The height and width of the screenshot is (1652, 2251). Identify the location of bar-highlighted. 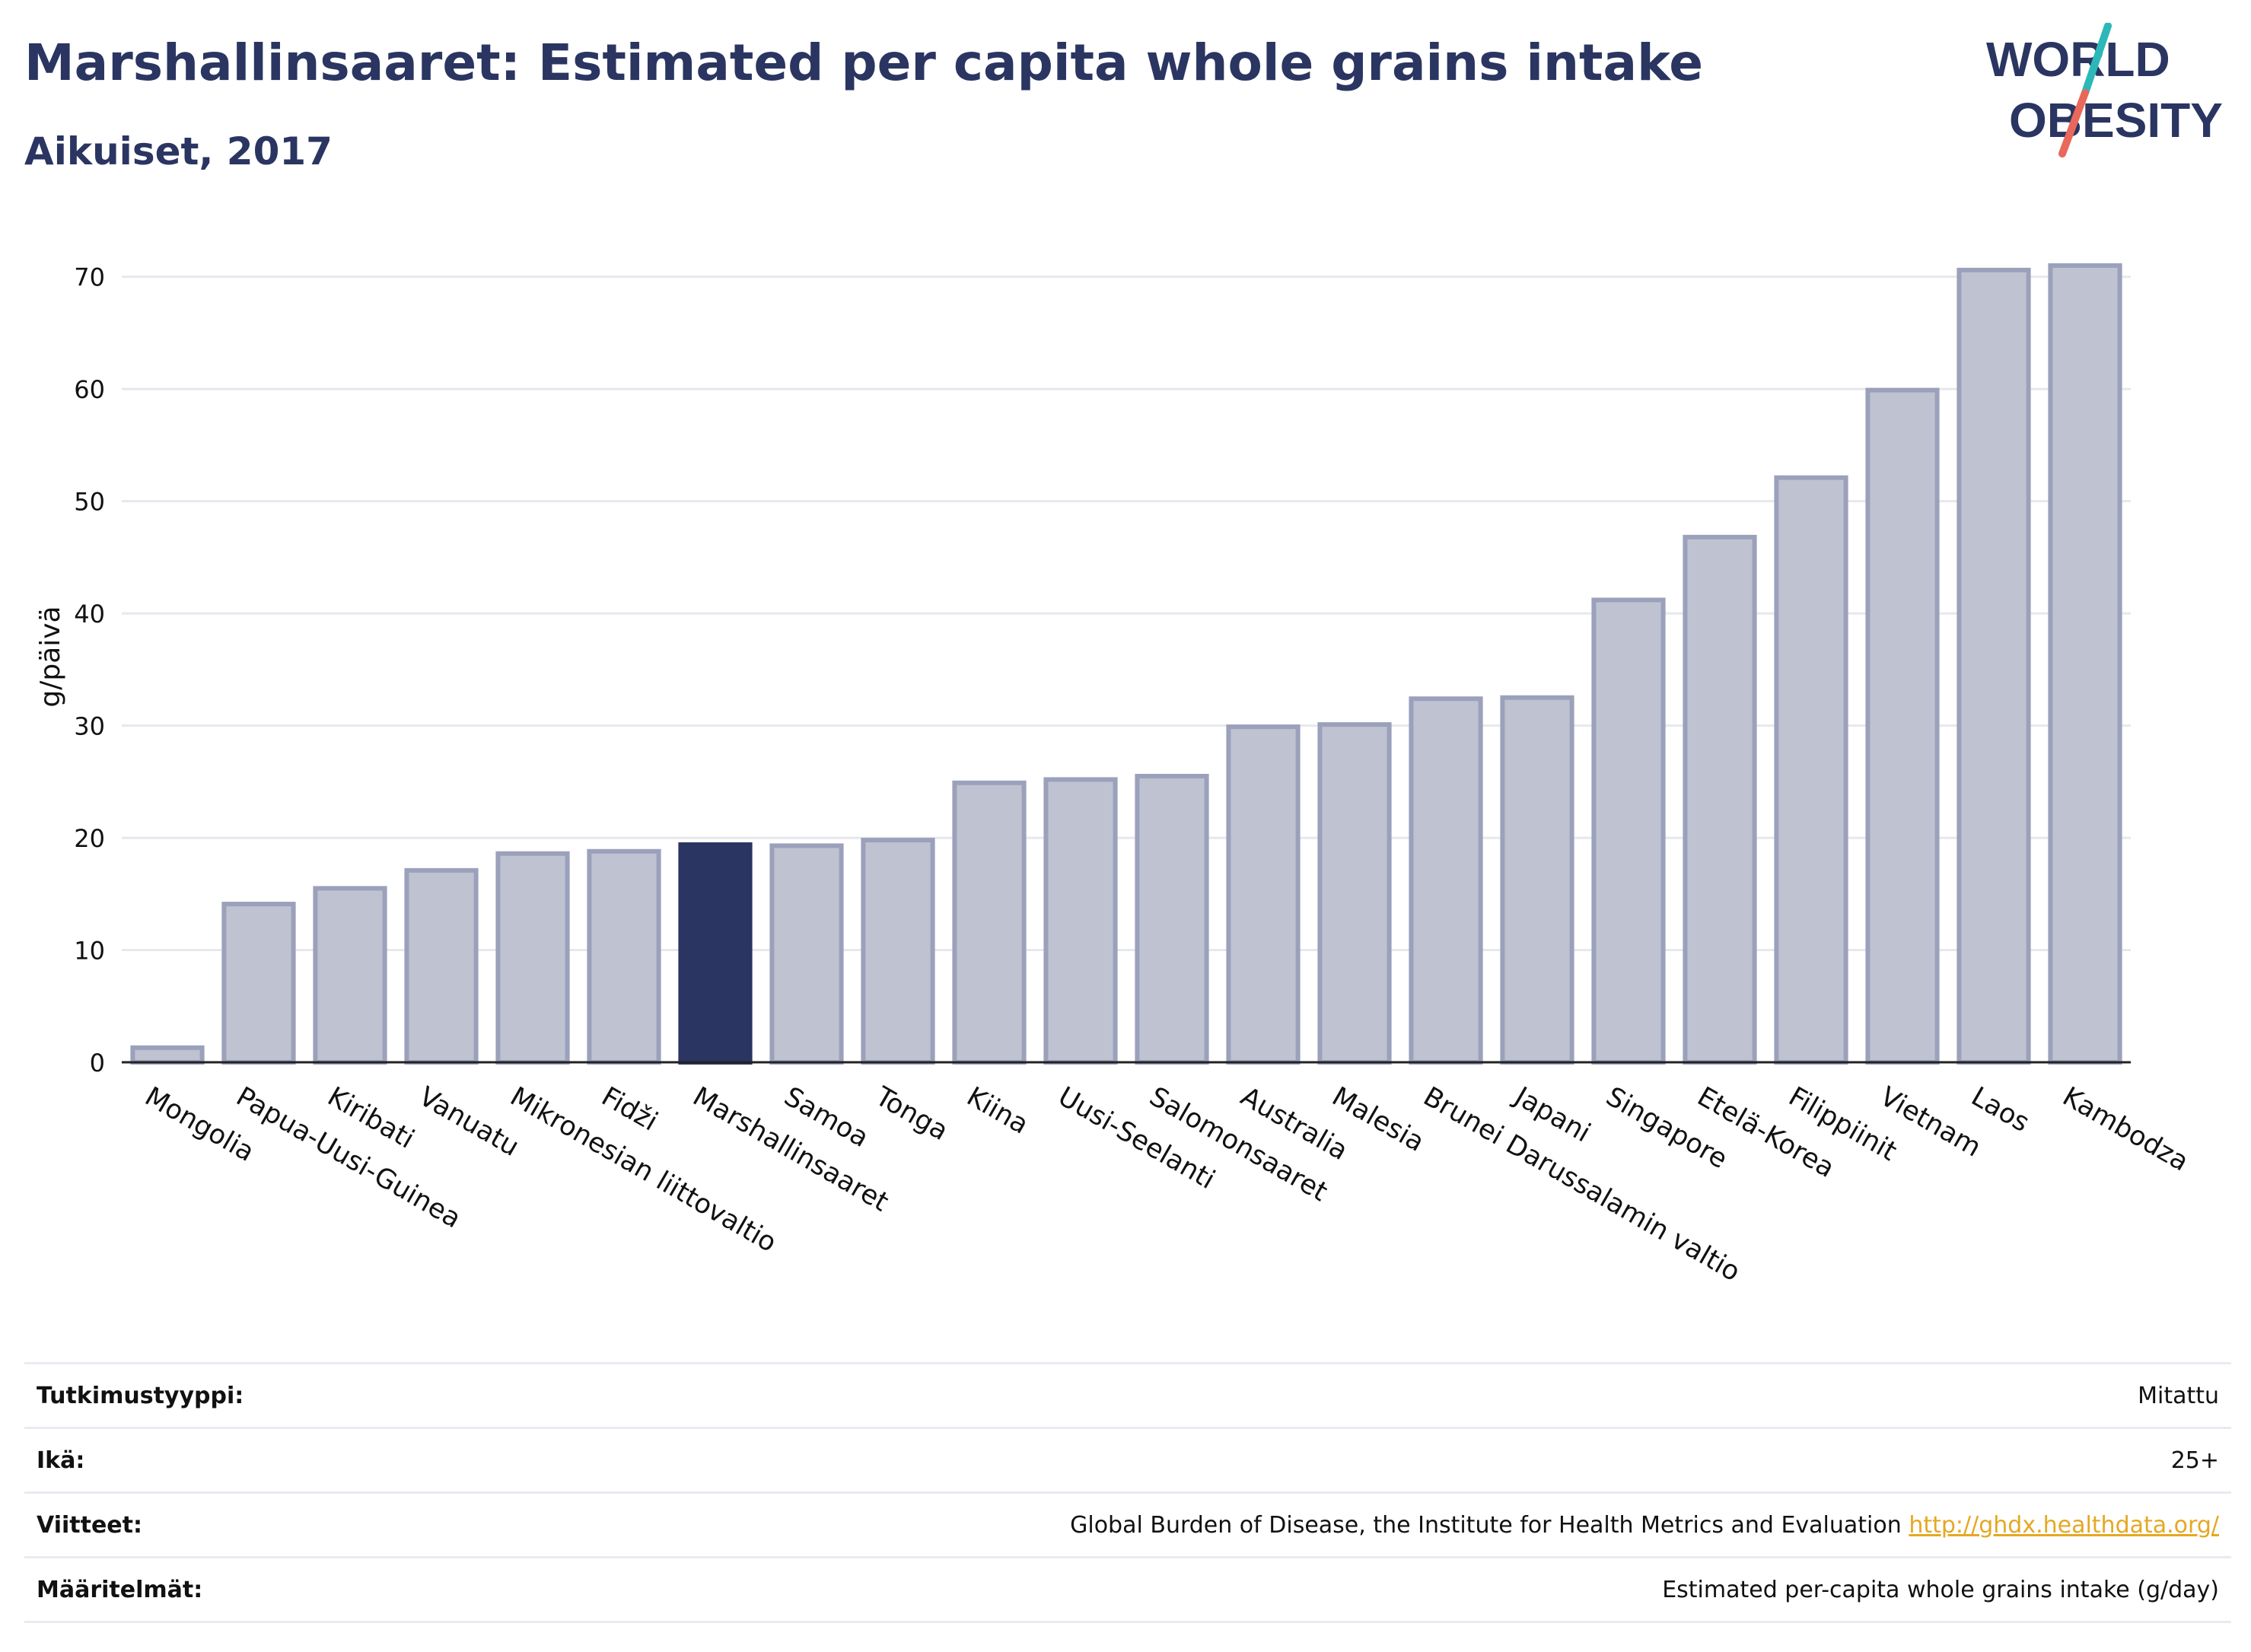
(715, 953).